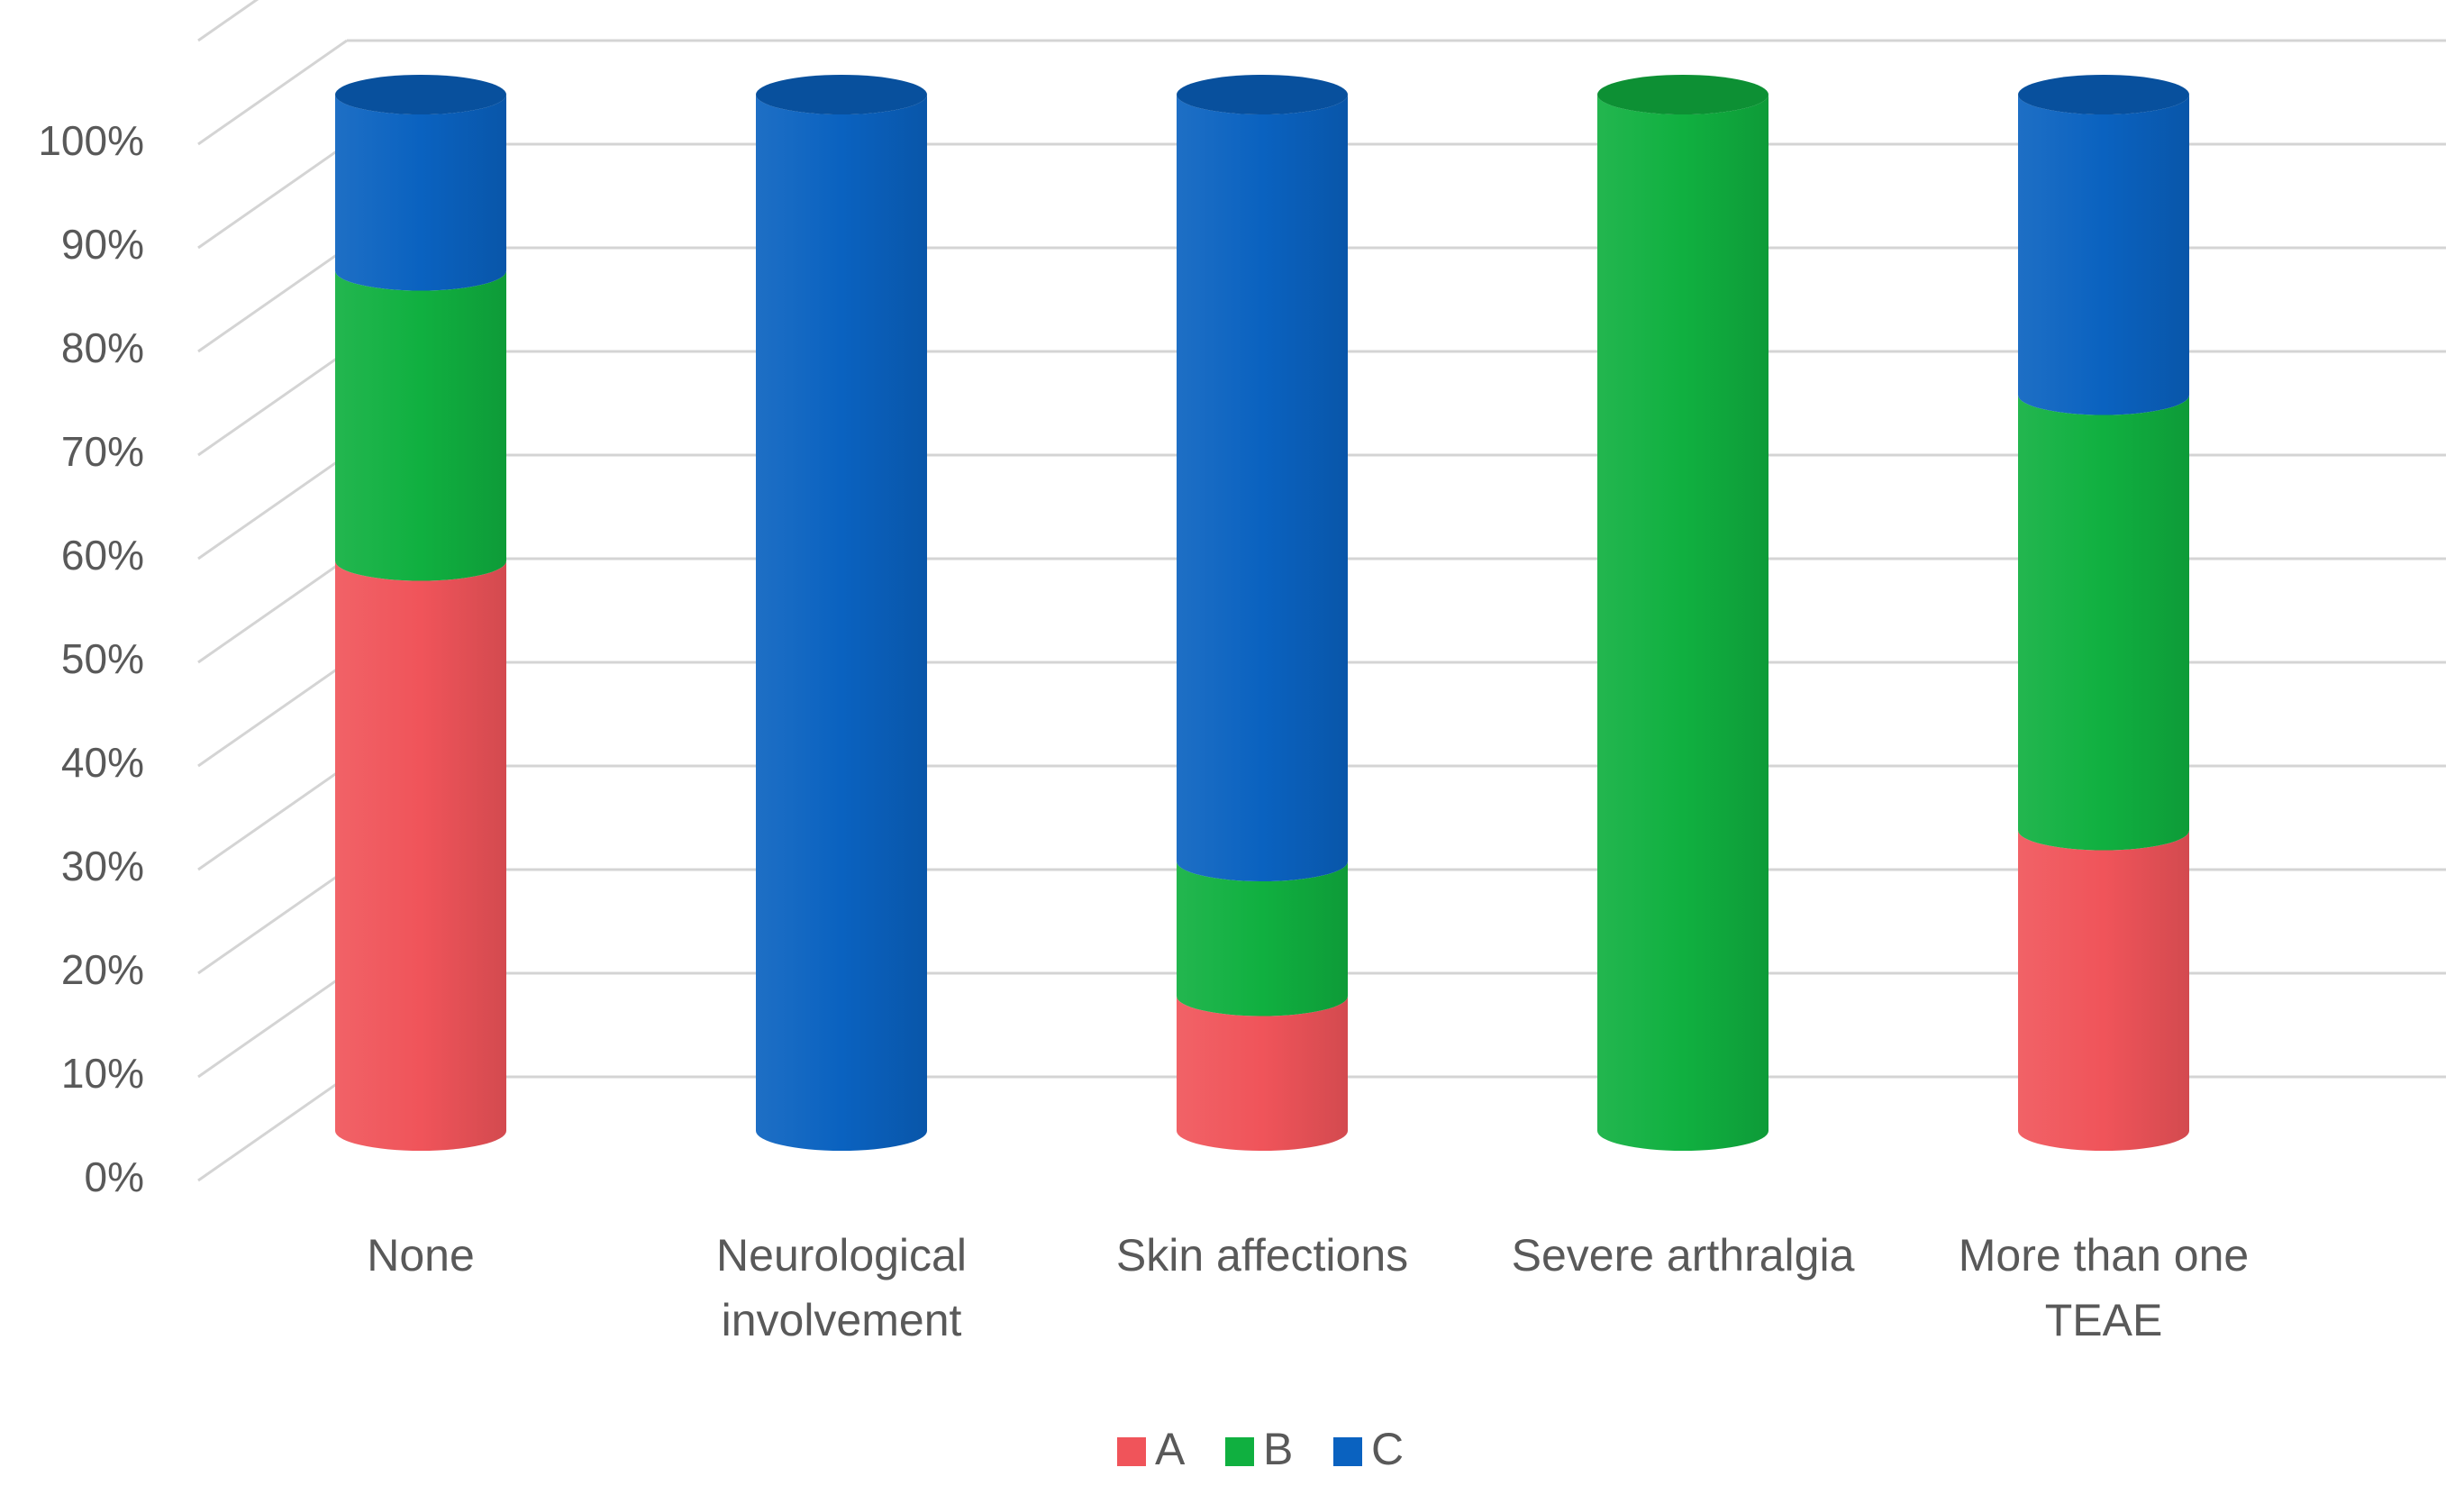  What do you see at coordinates (102, 866) in the screenshot?
I see `y-tick-label: 30%` at bounding box center [102, 866].